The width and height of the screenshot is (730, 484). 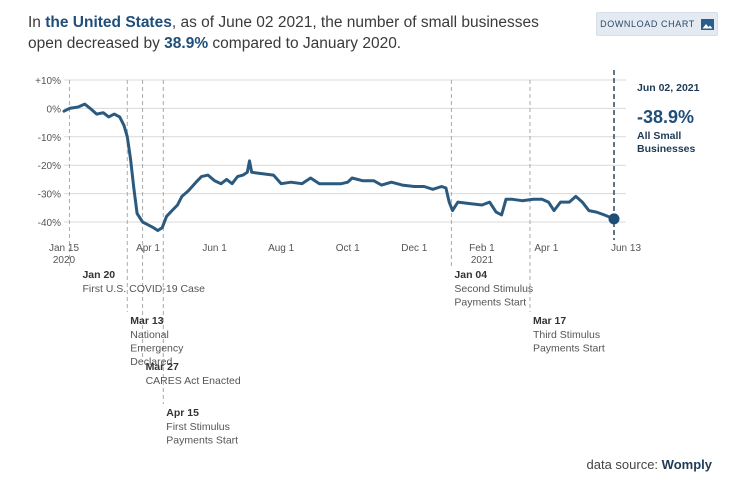 I want to click on endpoint-dot, so click(x=614, y=219).